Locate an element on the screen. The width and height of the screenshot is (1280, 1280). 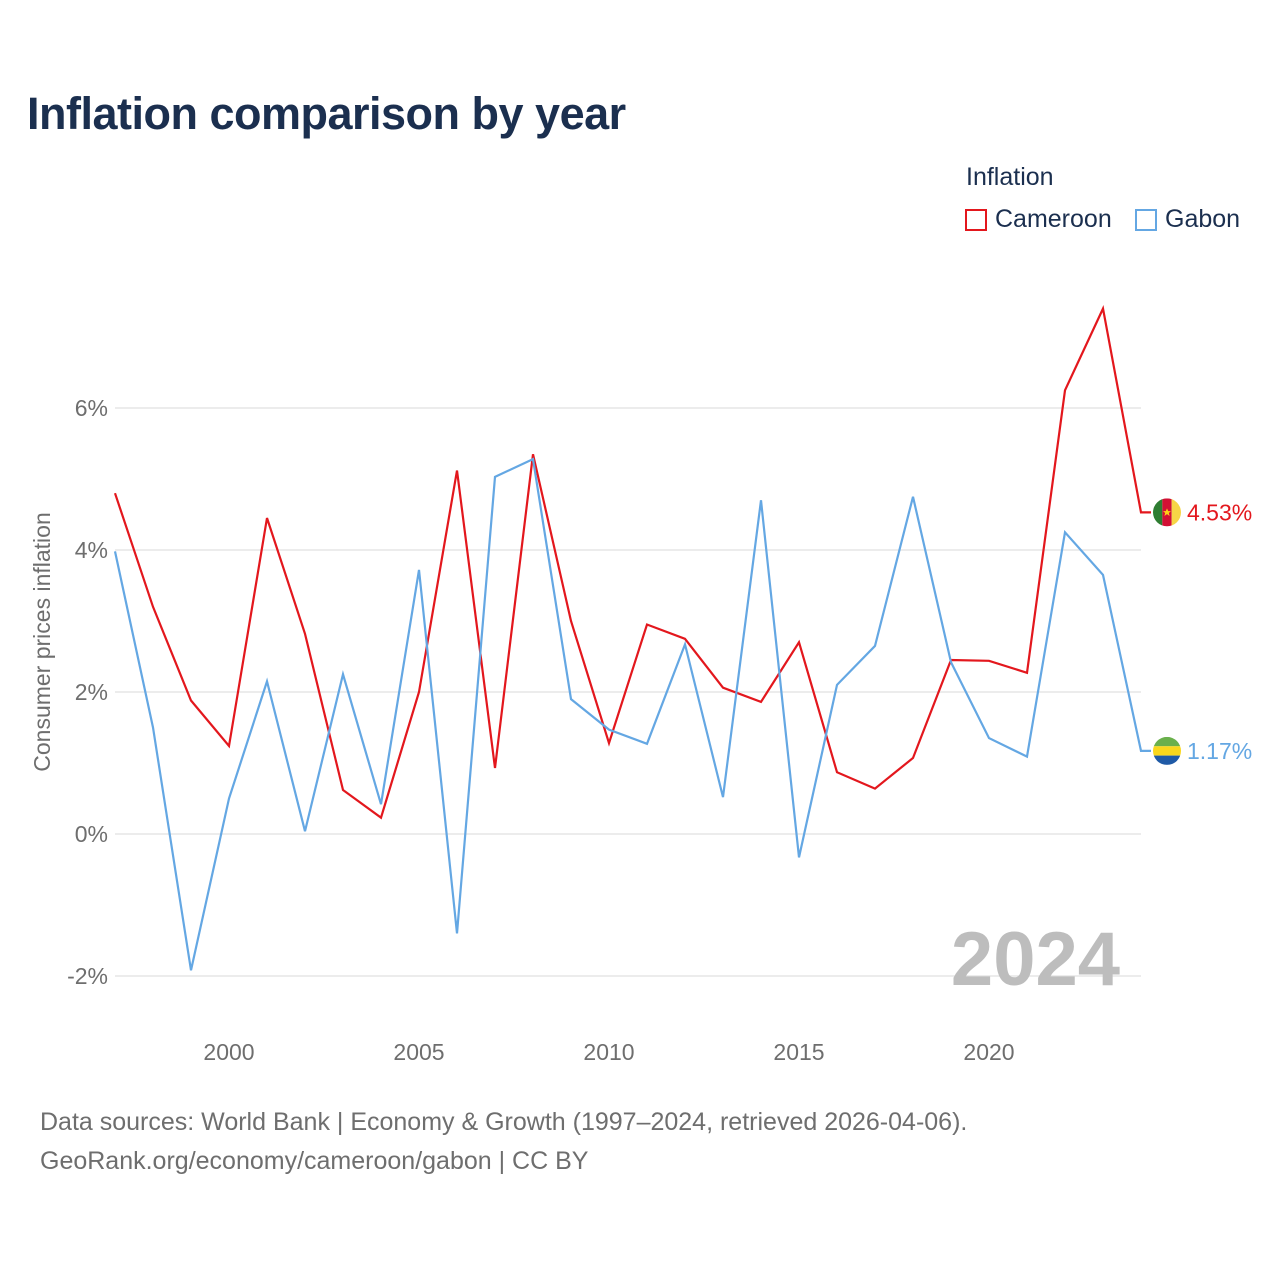
x-tick-label: 2005 is located at coordinates (418, 1052).